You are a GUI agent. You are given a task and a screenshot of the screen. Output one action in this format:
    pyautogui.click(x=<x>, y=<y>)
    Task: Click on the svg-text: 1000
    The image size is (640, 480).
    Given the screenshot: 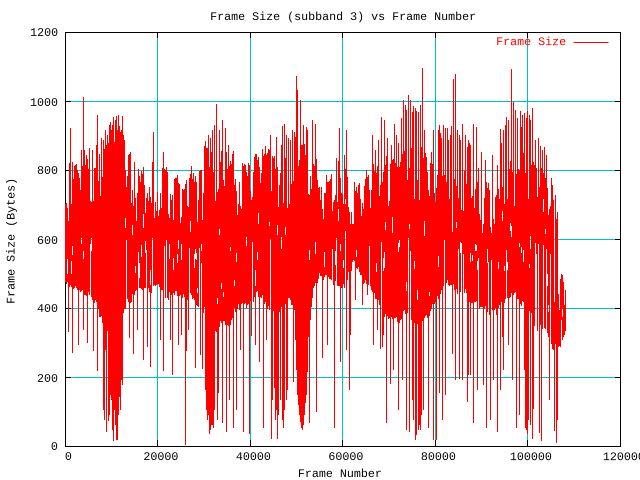 What is the action you would take?
    pyautogui.click(x=44, y=103)
    